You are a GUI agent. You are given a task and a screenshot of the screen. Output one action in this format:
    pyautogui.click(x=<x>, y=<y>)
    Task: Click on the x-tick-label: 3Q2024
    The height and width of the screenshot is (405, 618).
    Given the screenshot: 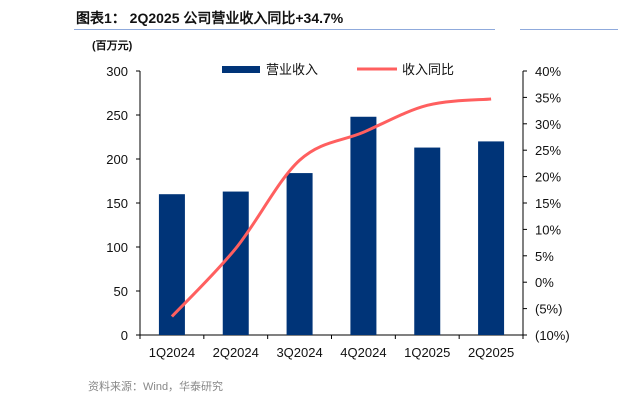 What is the action you would take?
    pyautogui.click(x=299, y=352)
    